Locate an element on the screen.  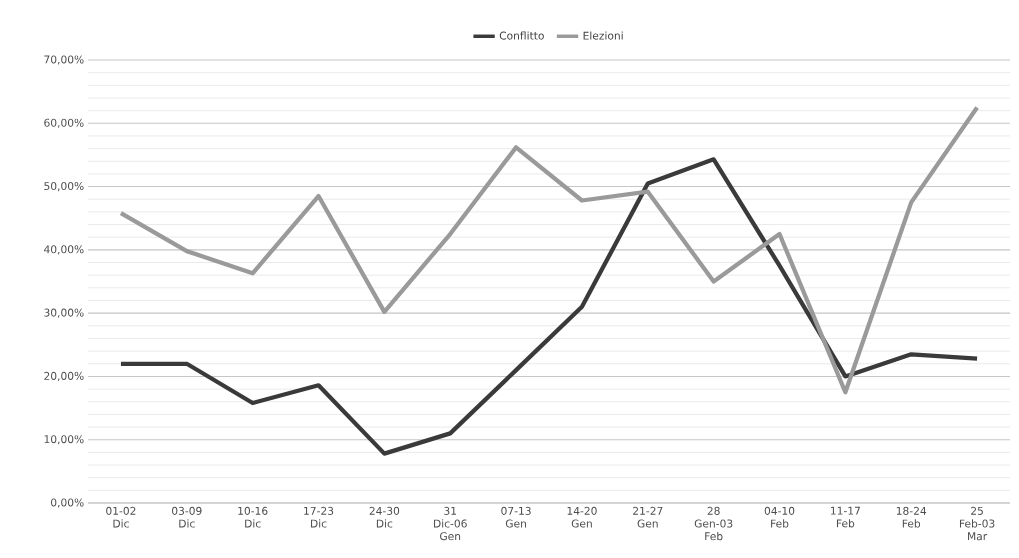
x-tick-label: 17-23 Dic is located at coordinates (319, 517).